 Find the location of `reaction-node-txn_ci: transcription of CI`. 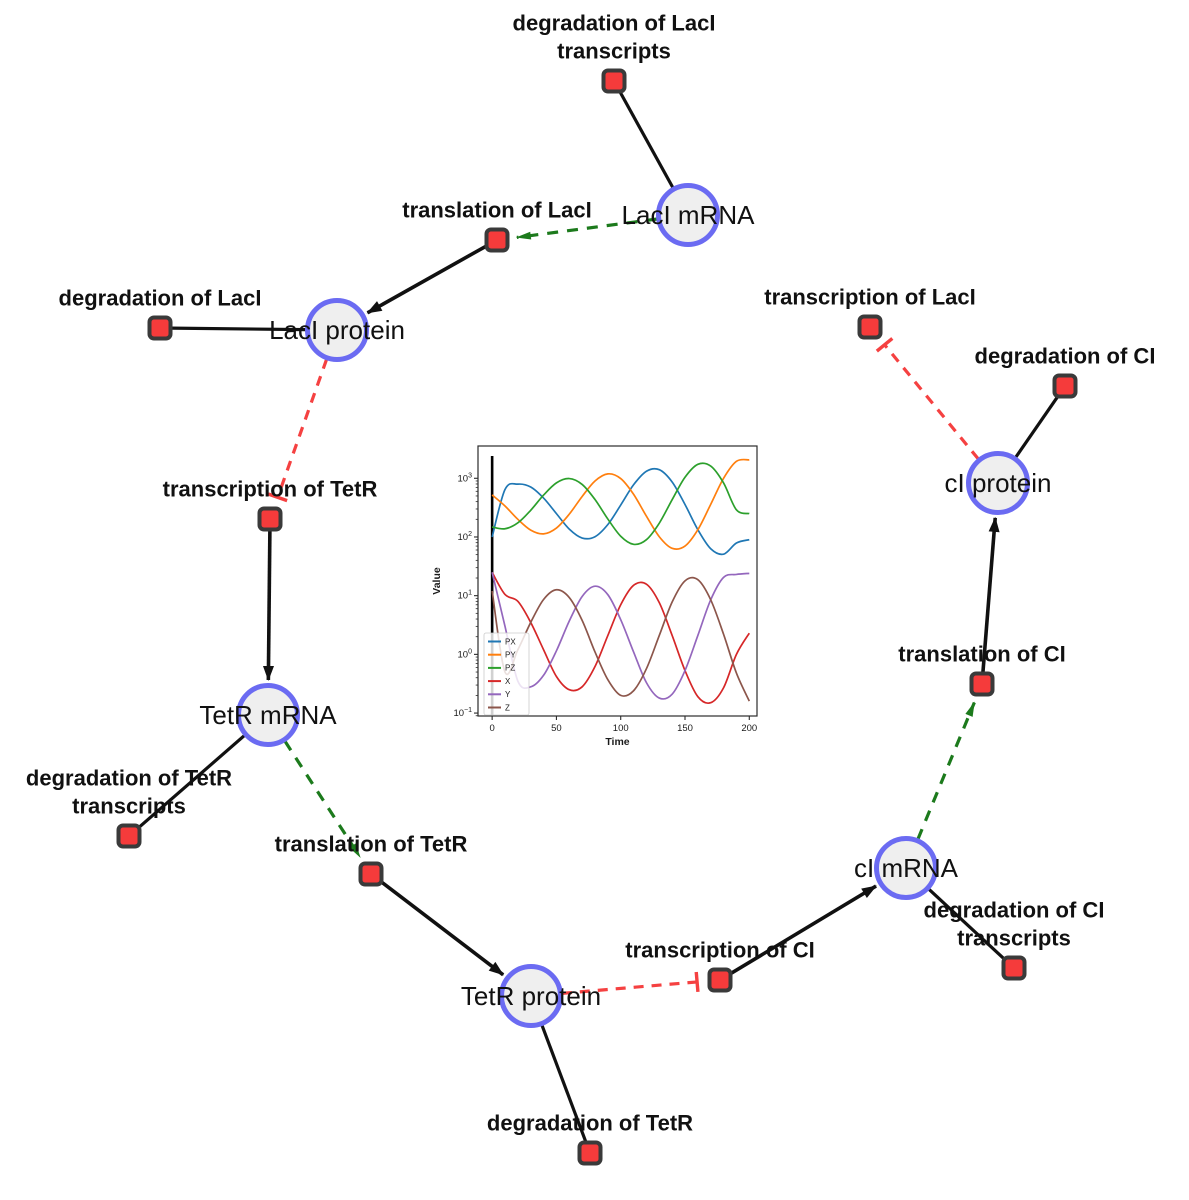

reaction-node-txn_ci: transcription of CI is located at coordinates (720, 965).